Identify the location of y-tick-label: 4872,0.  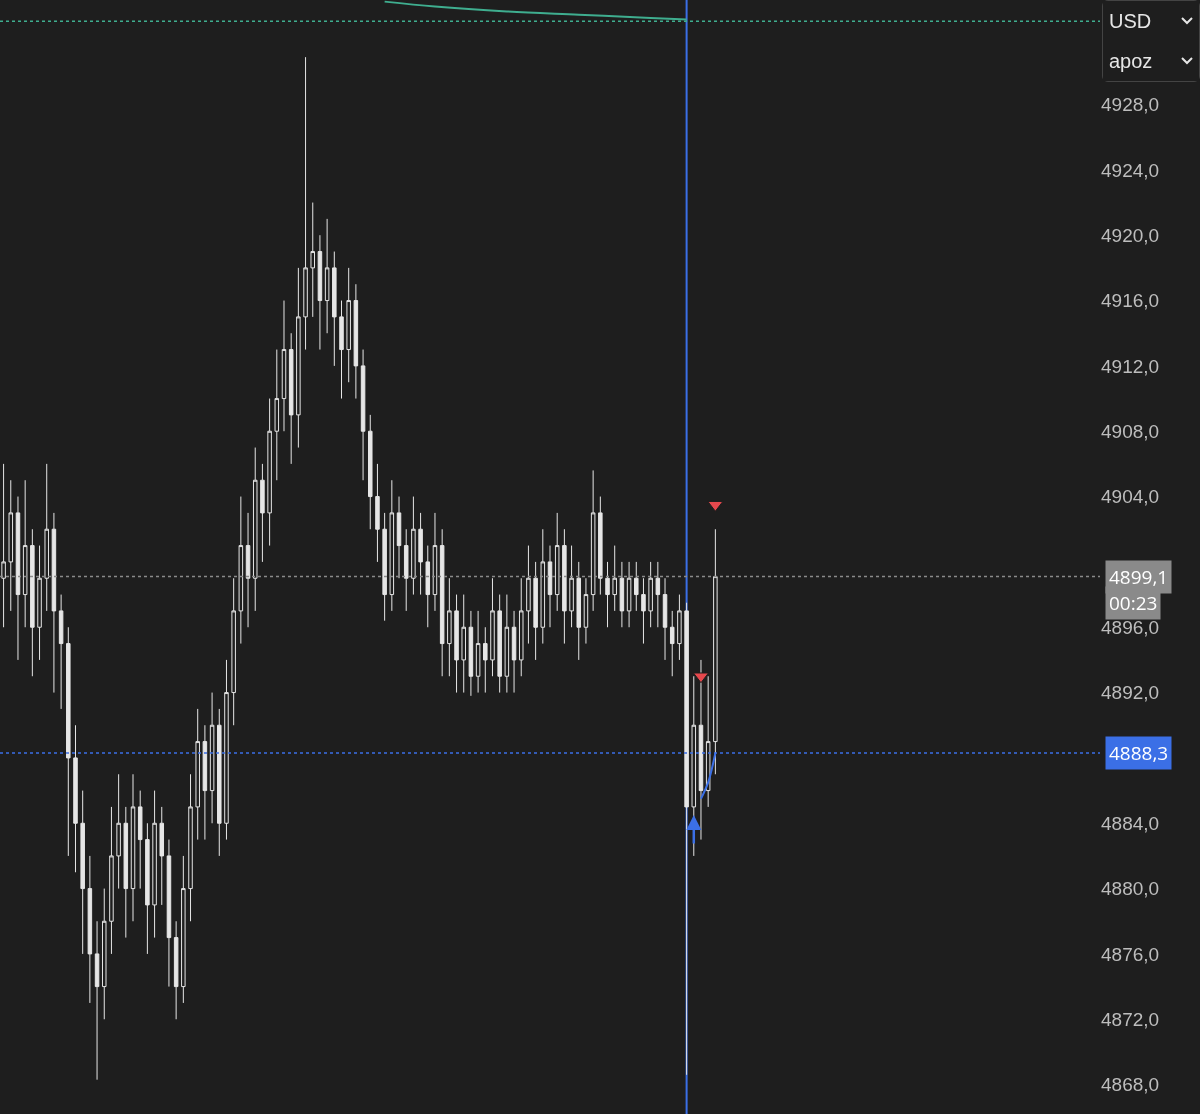
(1130, 1019).